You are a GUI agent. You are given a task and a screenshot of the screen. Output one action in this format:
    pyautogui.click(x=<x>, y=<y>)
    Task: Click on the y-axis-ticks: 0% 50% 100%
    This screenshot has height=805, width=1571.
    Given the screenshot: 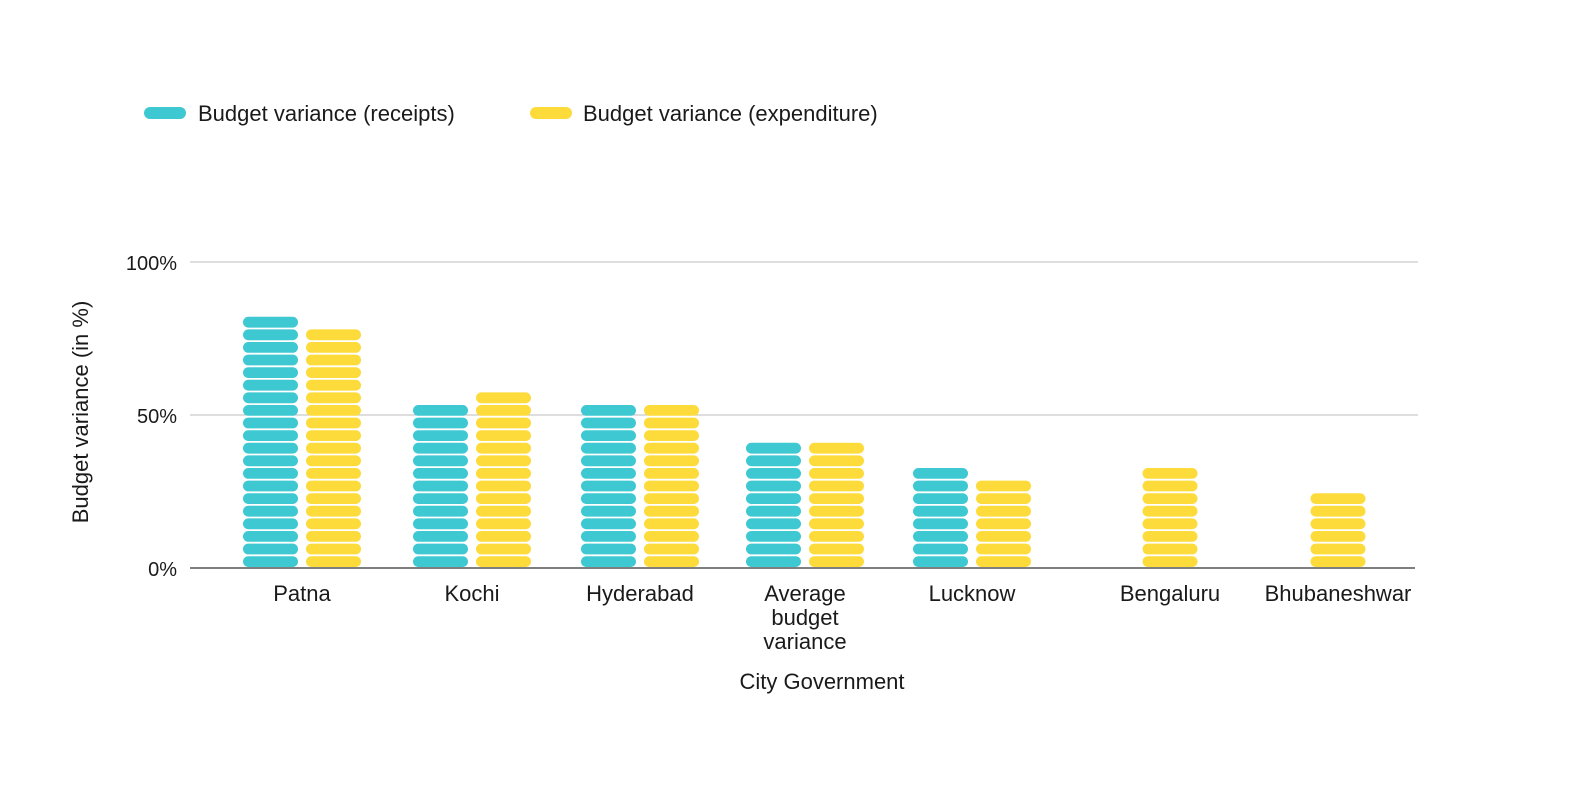 What is the action you would take?
    pyautogui.click(x=151, y=417)
    